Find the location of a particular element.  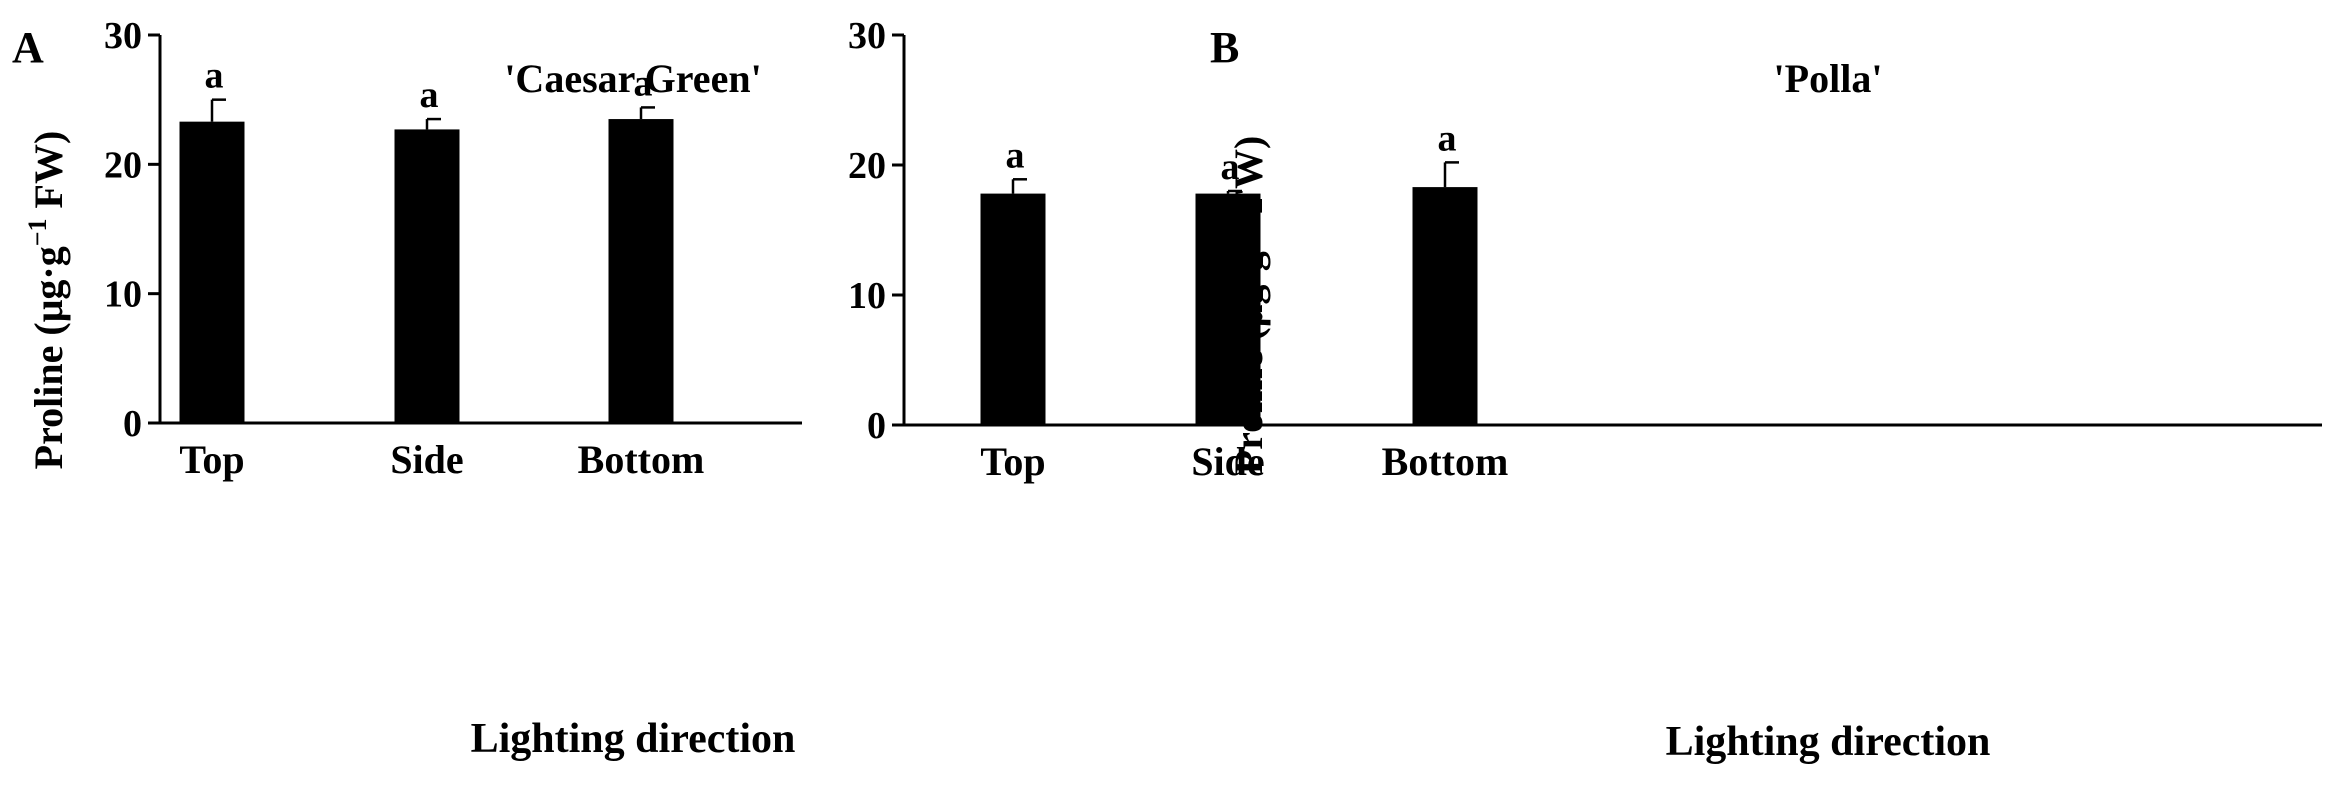

panel-label: B is located at coordinates (1224, 47).